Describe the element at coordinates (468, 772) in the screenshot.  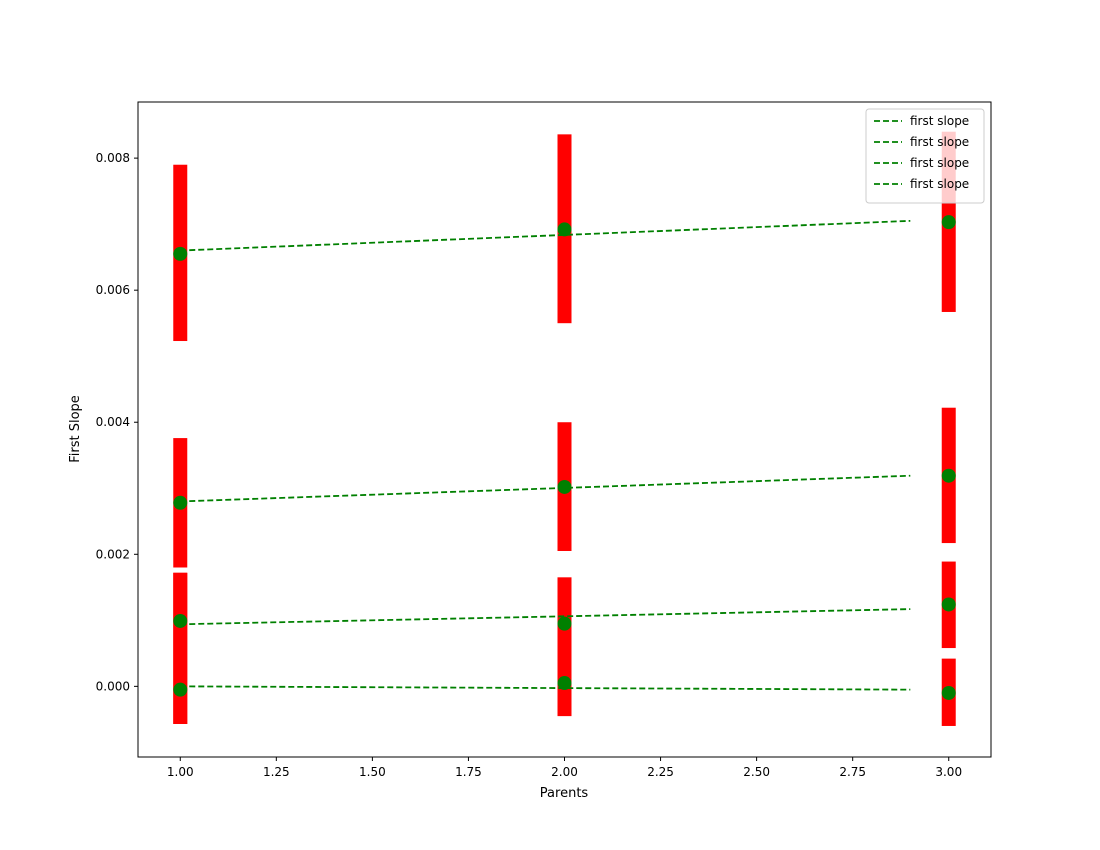
I see `x-tick-label: 1.75` at that location.